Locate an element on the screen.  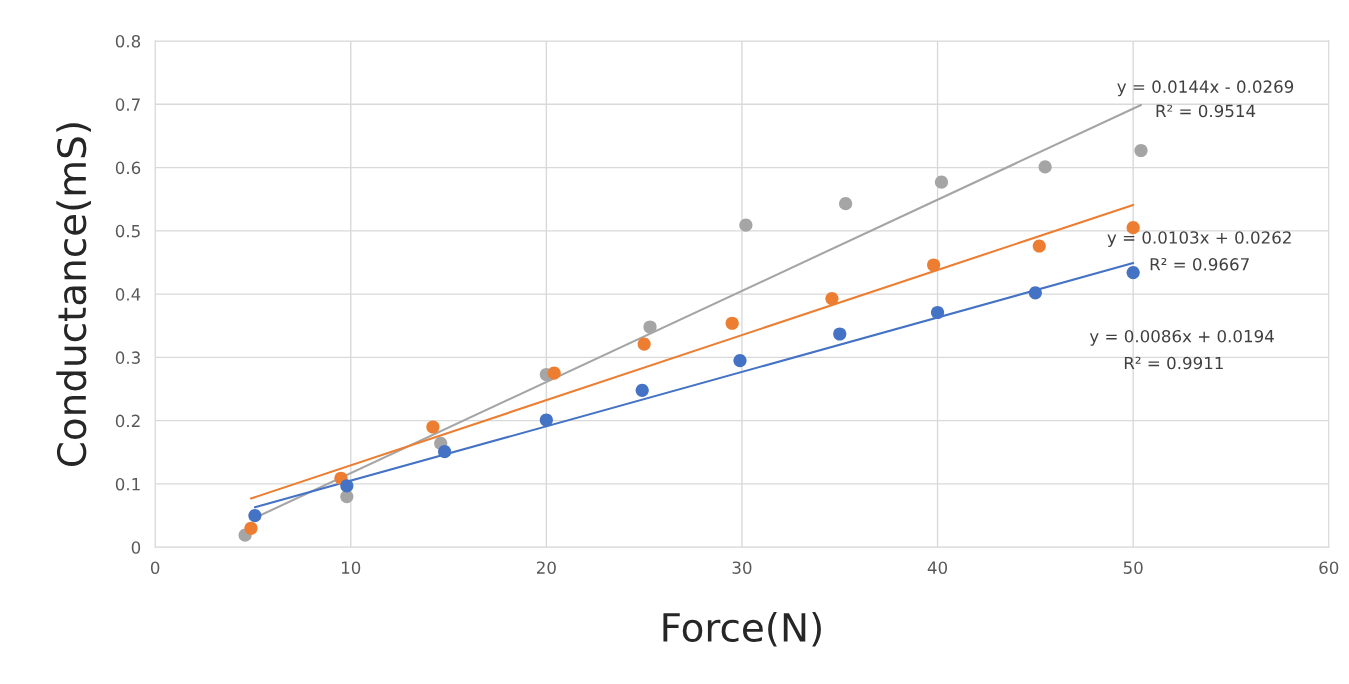
x-tick-label: 10 is located at coordinates (351, 567).